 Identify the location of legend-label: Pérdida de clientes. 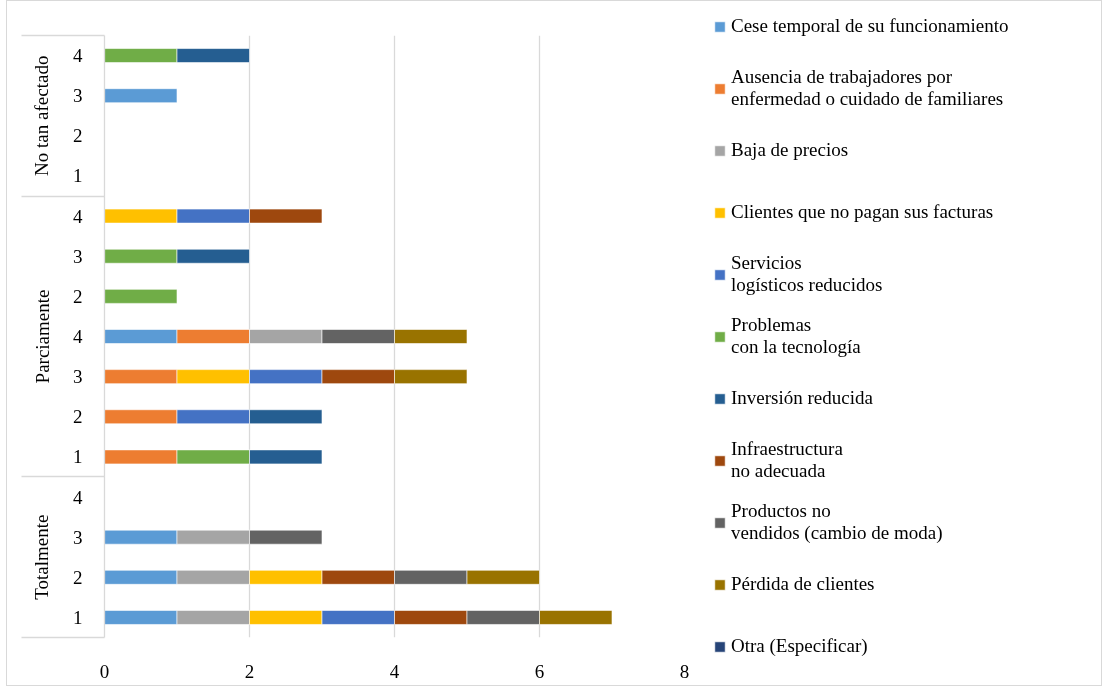
(803, 584).